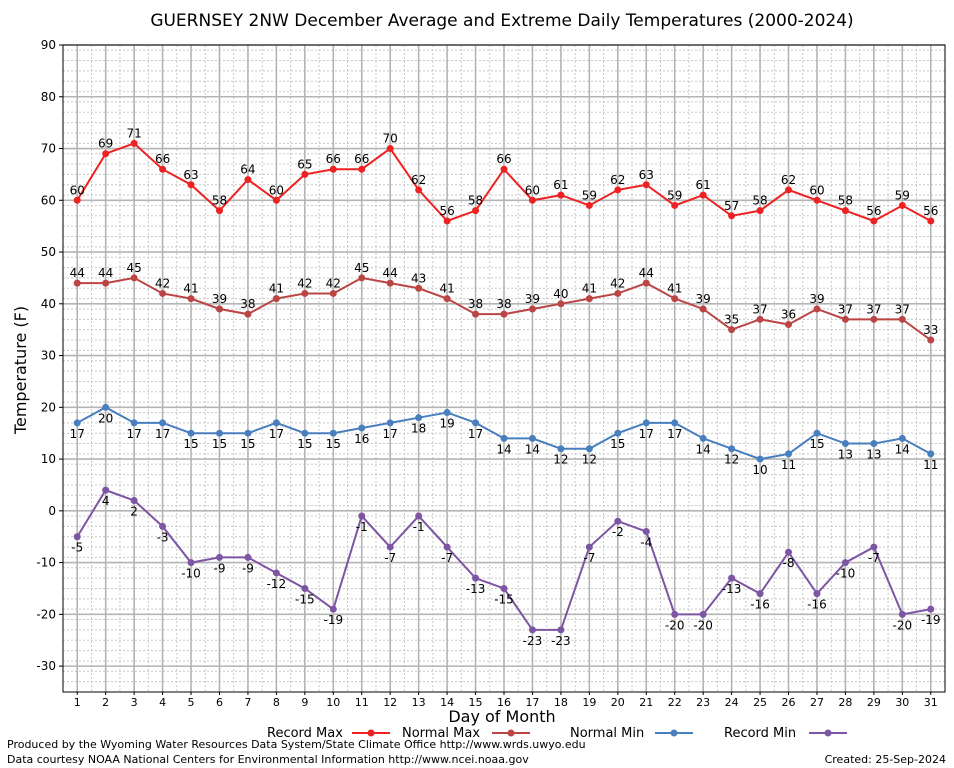 Image resolution: width=954 pixels, height=768 pixels. Describe the element at coordinates (247, 170) in the screenshot. I see `record-max-data-label: 64` at that location.